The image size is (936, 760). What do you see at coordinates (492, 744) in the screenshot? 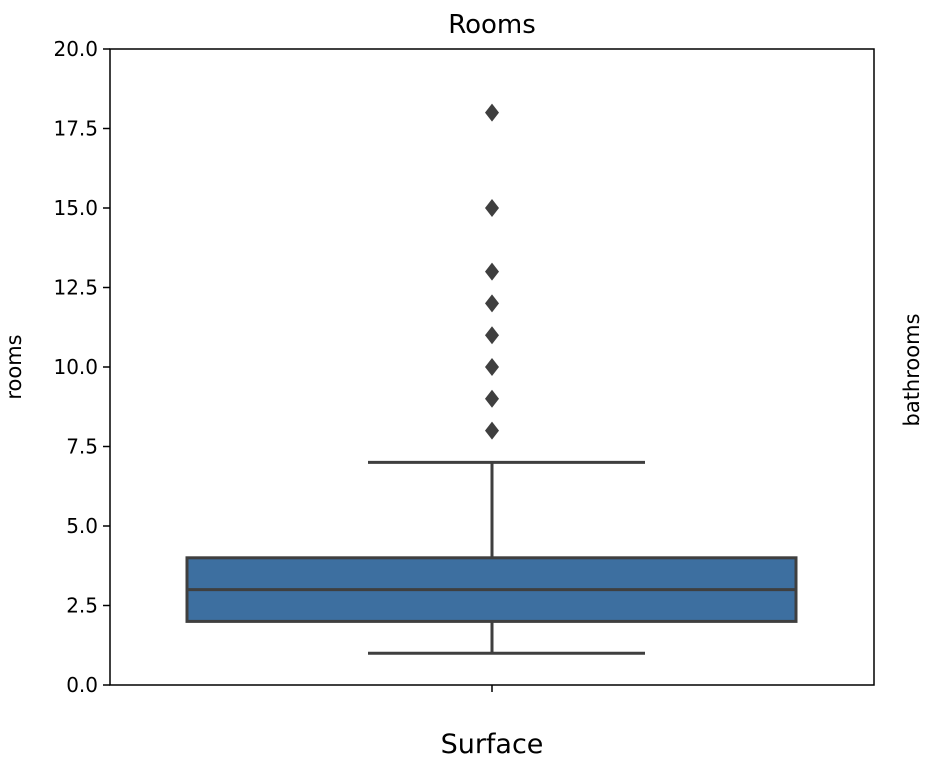
I see `x-axis-label: Surface` at bounding box center [492, 744].